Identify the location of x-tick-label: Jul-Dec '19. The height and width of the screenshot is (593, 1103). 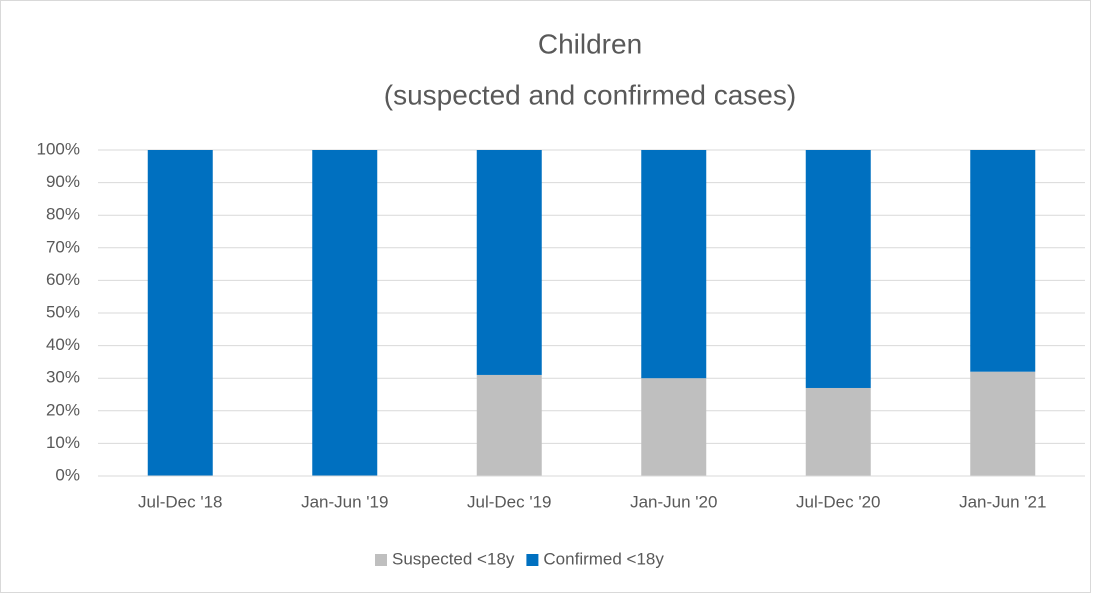
(509, 501).